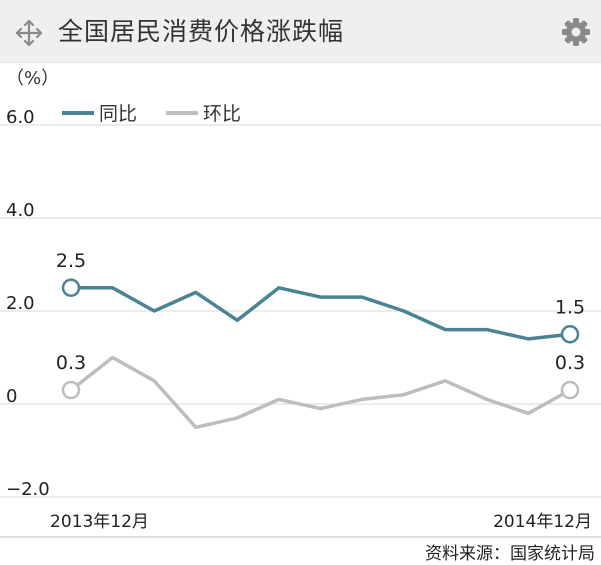 The image size is (601, 565). I want to click on legend-label-yoy: 同比, so click(118, 114).